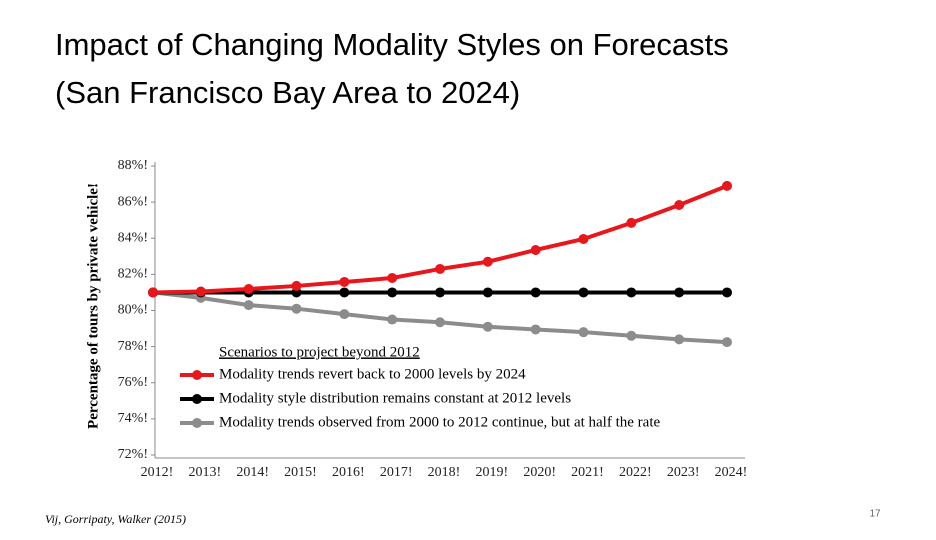 Image resolution: width=936 pixels, height=540 pixels. Describe the element at coordinates (731, 472) in the screenshot. I see `x-tick-label: 2024!` at that location.